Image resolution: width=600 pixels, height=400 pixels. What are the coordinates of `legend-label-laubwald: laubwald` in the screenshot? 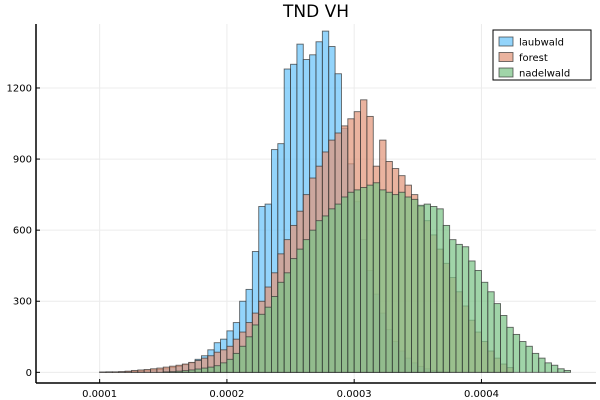 It's located at (541, 43).